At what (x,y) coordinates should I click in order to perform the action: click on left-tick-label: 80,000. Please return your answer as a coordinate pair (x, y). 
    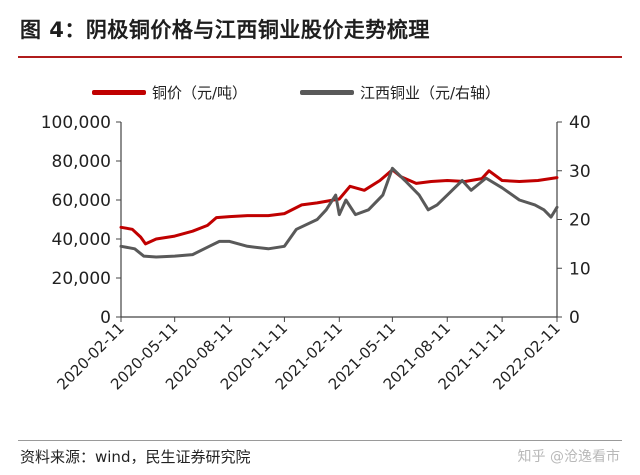
    Looking at the image, I should click on (81, 162).